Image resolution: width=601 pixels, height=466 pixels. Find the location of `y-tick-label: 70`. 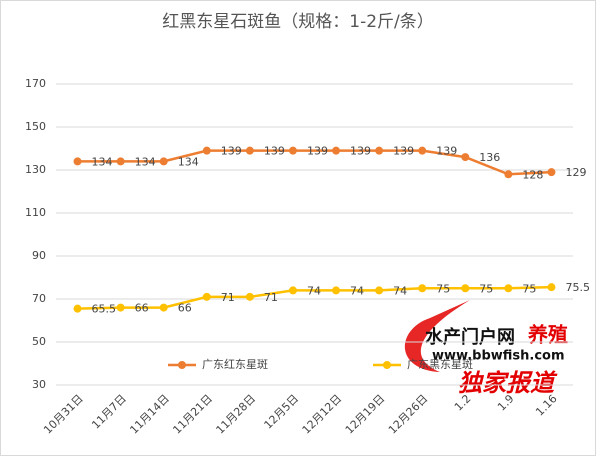

y-tick-label: 70 is located at coordinates (39, 298).